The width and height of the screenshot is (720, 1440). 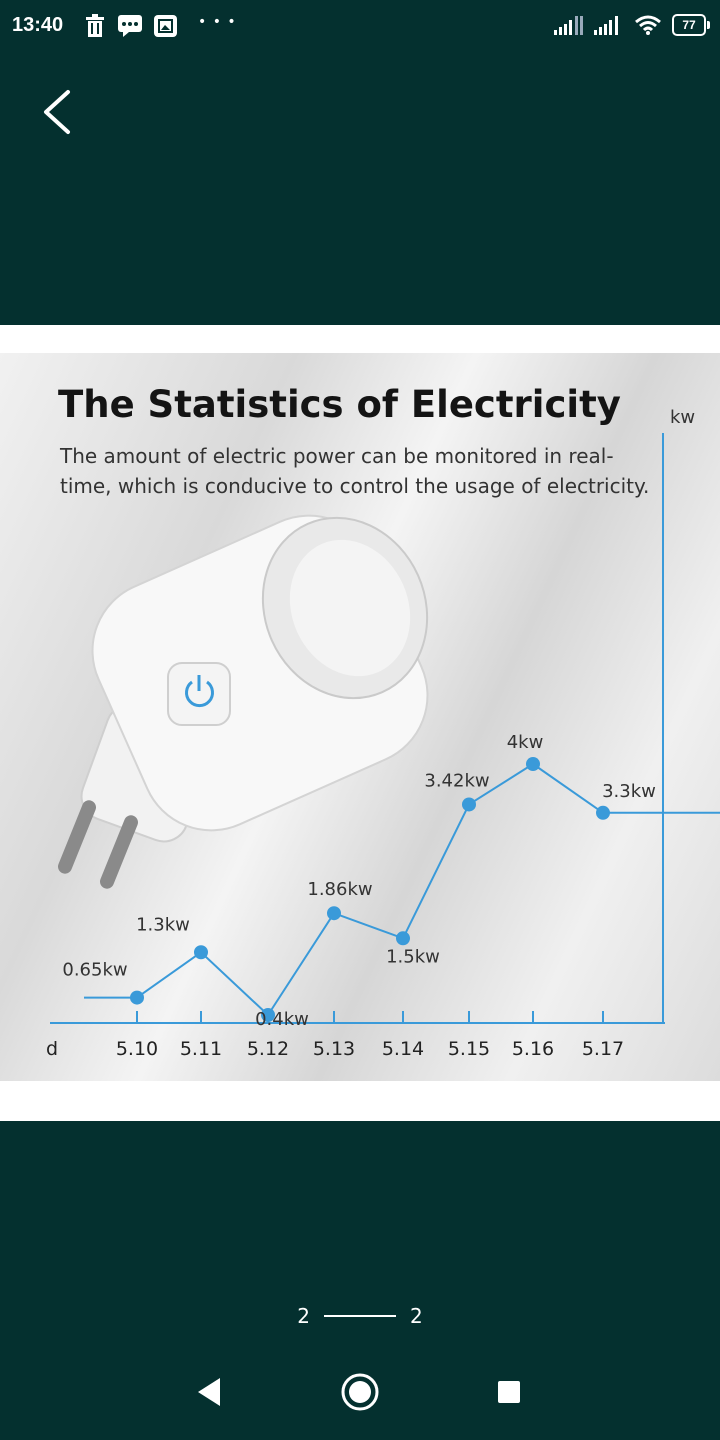 What do you see at coordinates (525, 742) in the screenshot?
I see `data-label: 4kw` at bounding box center [525, 742].